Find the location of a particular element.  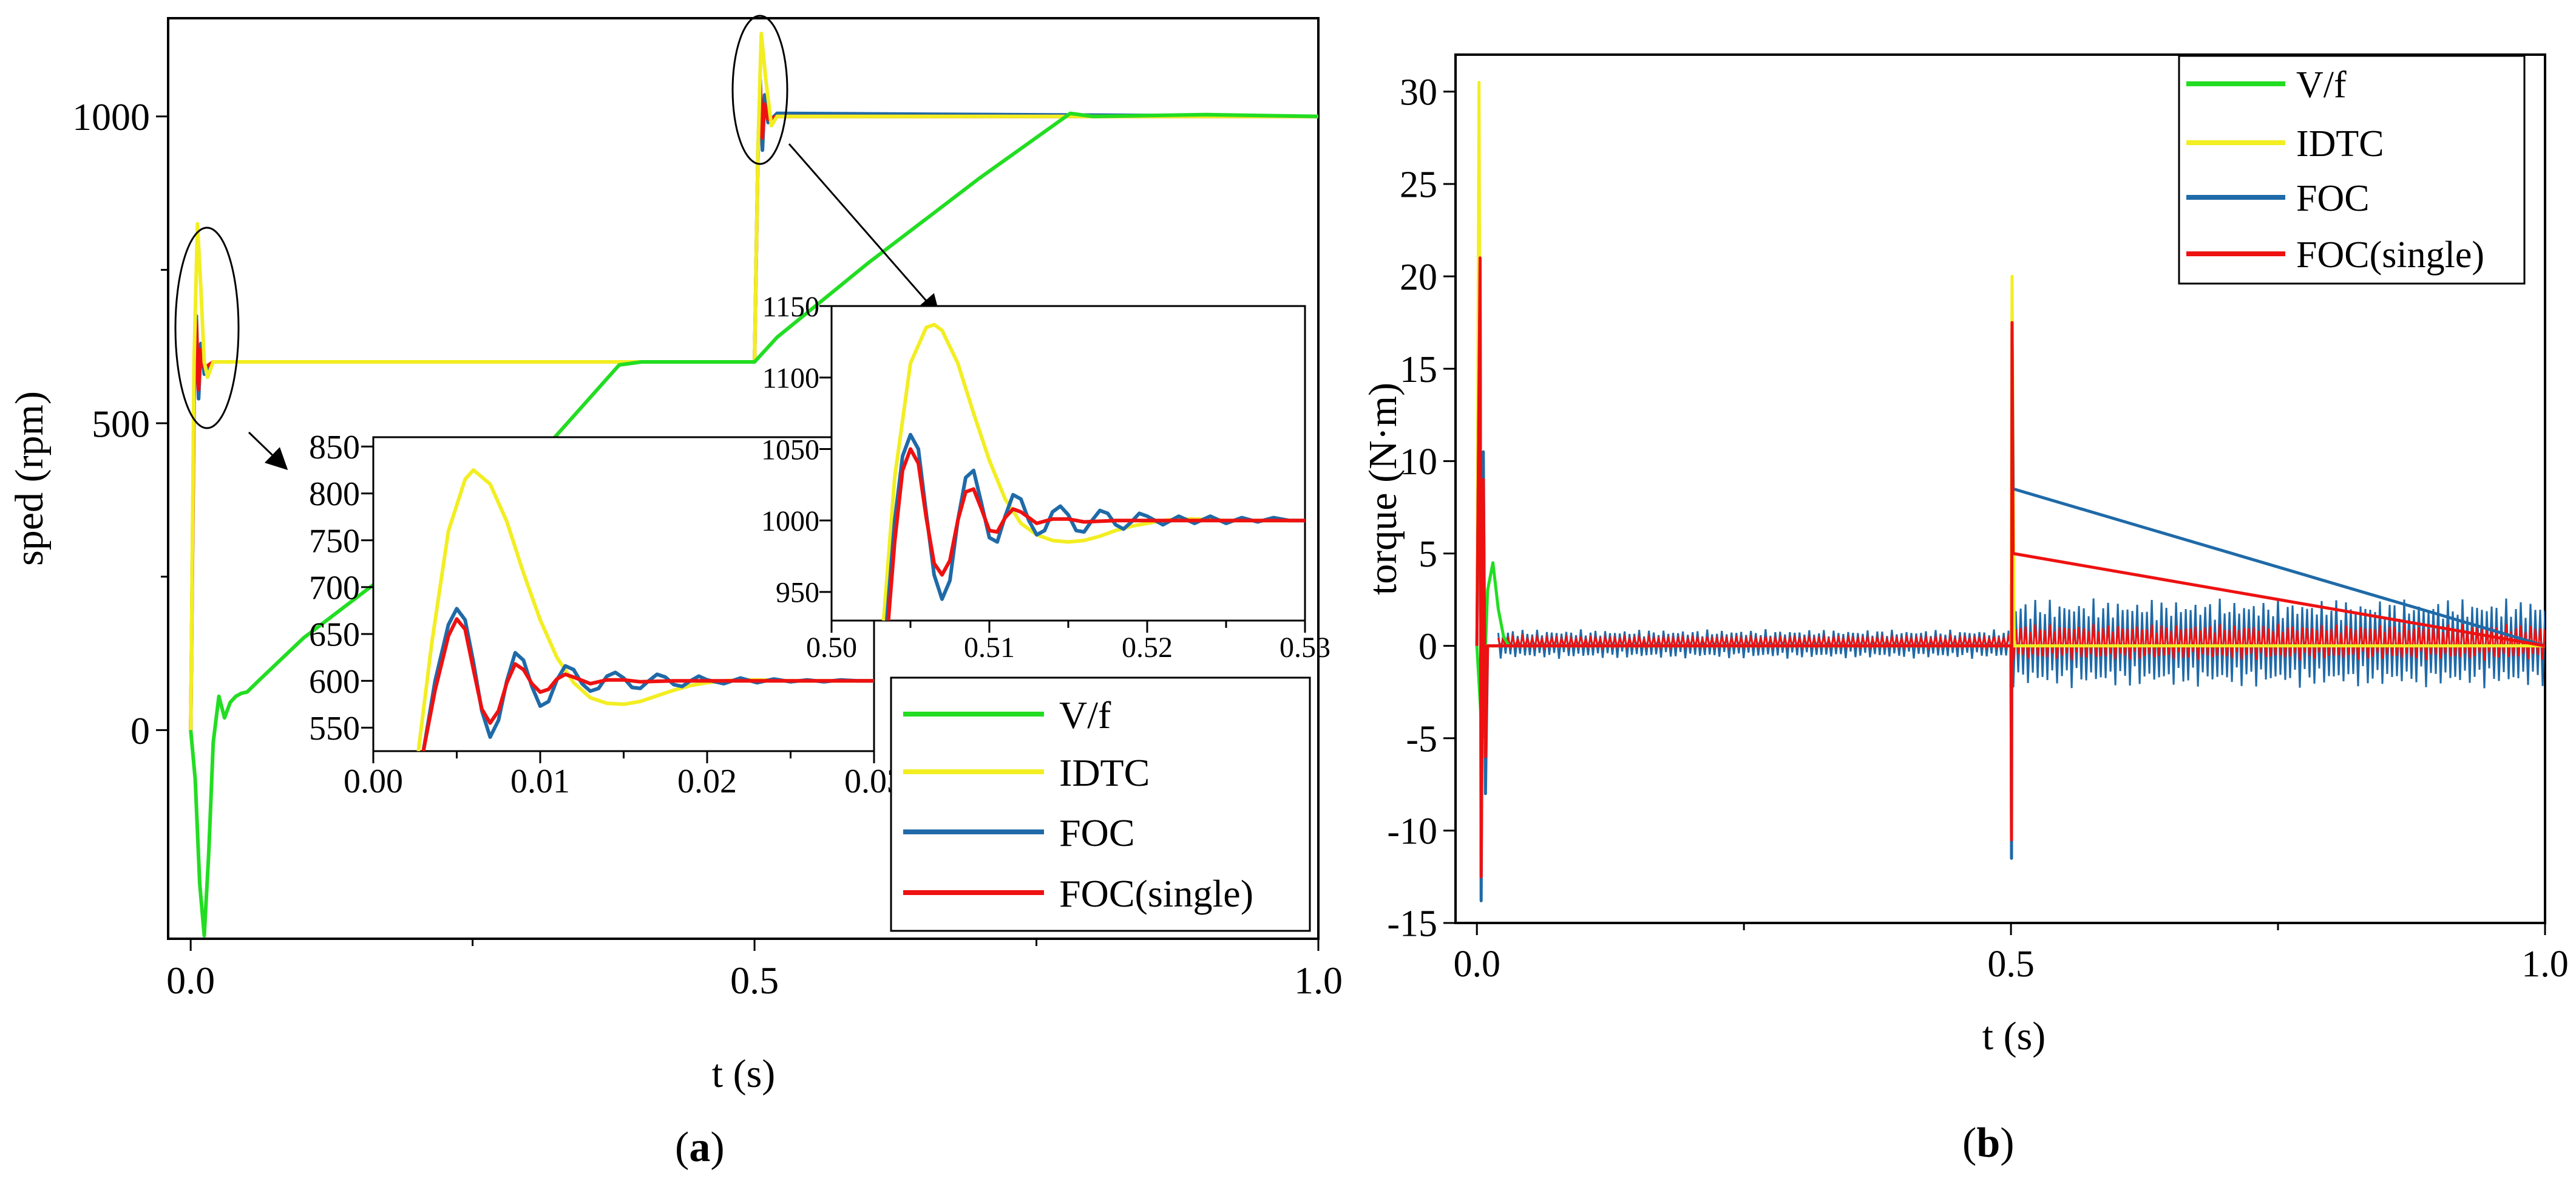

inset-step-ytick-label: 1100 is located at coordinates (790, 379).